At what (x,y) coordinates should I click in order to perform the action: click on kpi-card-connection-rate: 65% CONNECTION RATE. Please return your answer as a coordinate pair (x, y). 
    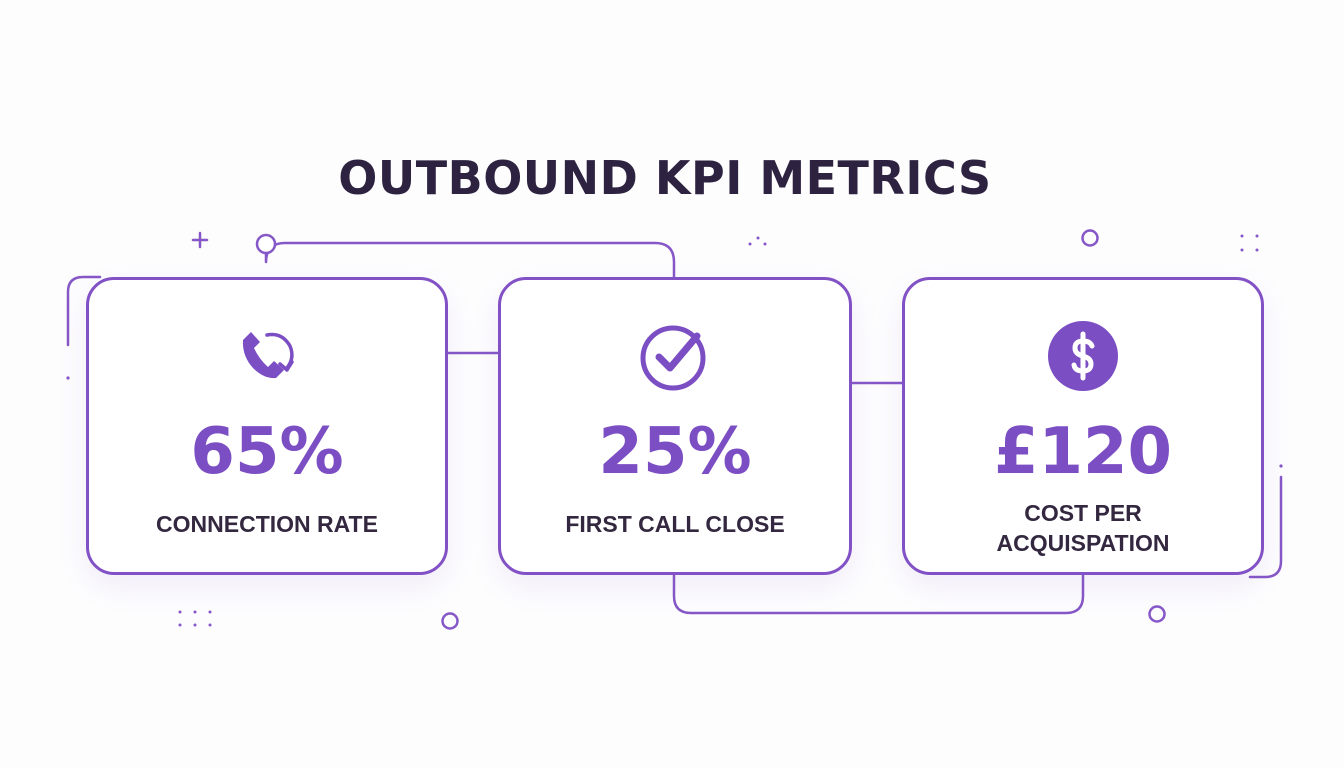
    Looking at the image, I should click on (267, 426).